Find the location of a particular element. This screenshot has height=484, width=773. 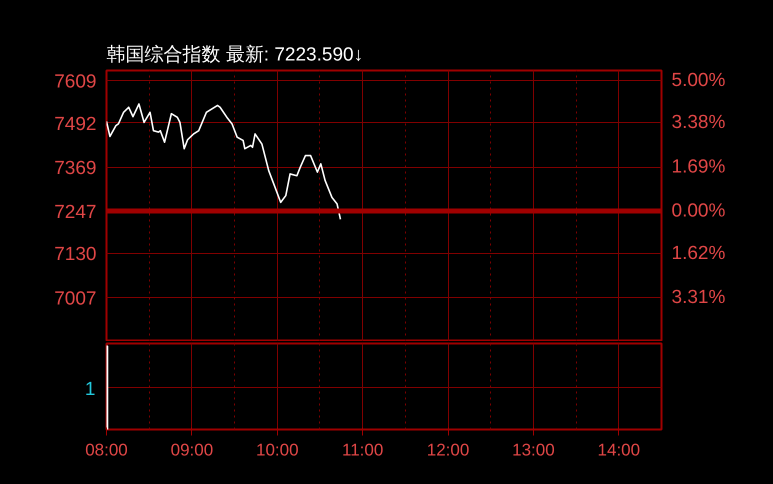

y2-tick-label: 1.69% is located at coordinates (699, 167).